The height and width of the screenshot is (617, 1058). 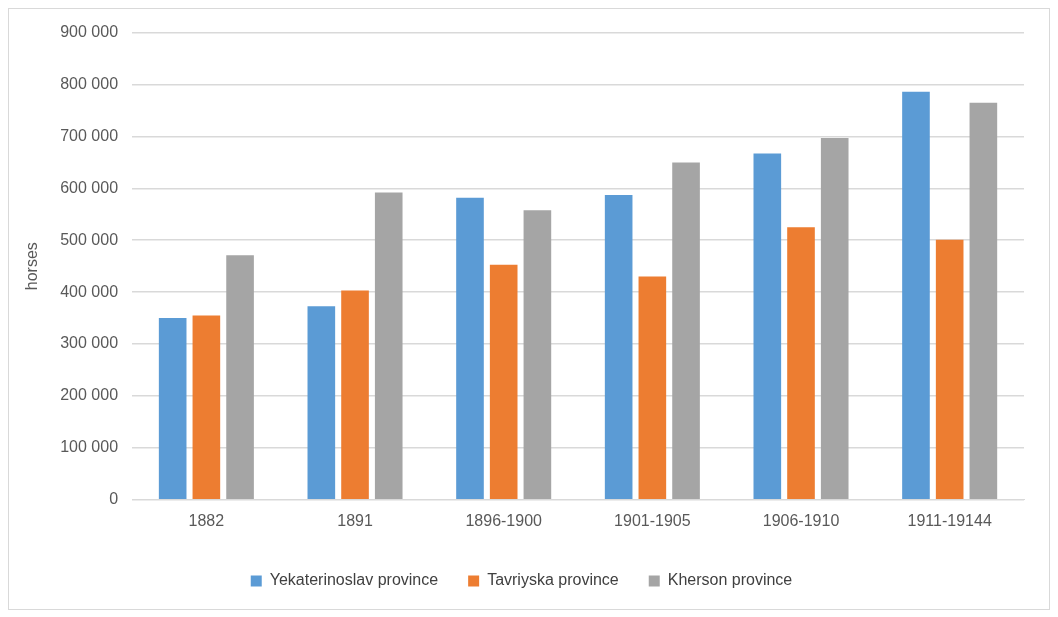 I want to click on y-tick-label: 0, so click(x=114, y=499).